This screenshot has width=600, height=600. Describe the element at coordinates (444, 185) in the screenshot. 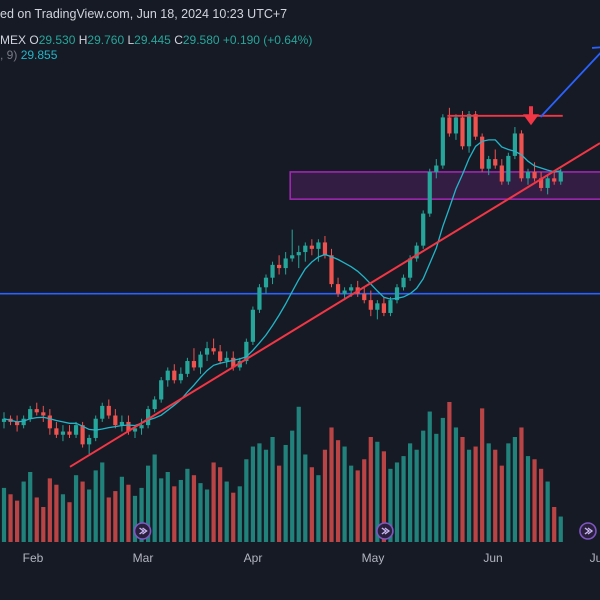

I see `resistance-zone` at that location.